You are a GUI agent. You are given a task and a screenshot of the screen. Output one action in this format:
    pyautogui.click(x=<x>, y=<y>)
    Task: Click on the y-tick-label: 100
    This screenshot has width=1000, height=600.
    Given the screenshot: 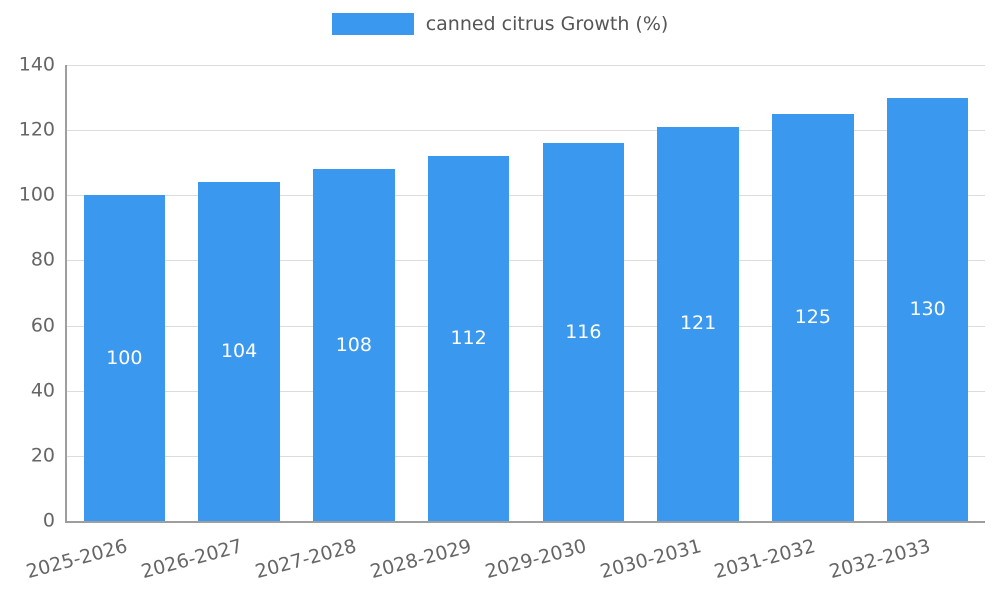 What is the action you would take?
    pyautogui.click(x=36, y=194)
    